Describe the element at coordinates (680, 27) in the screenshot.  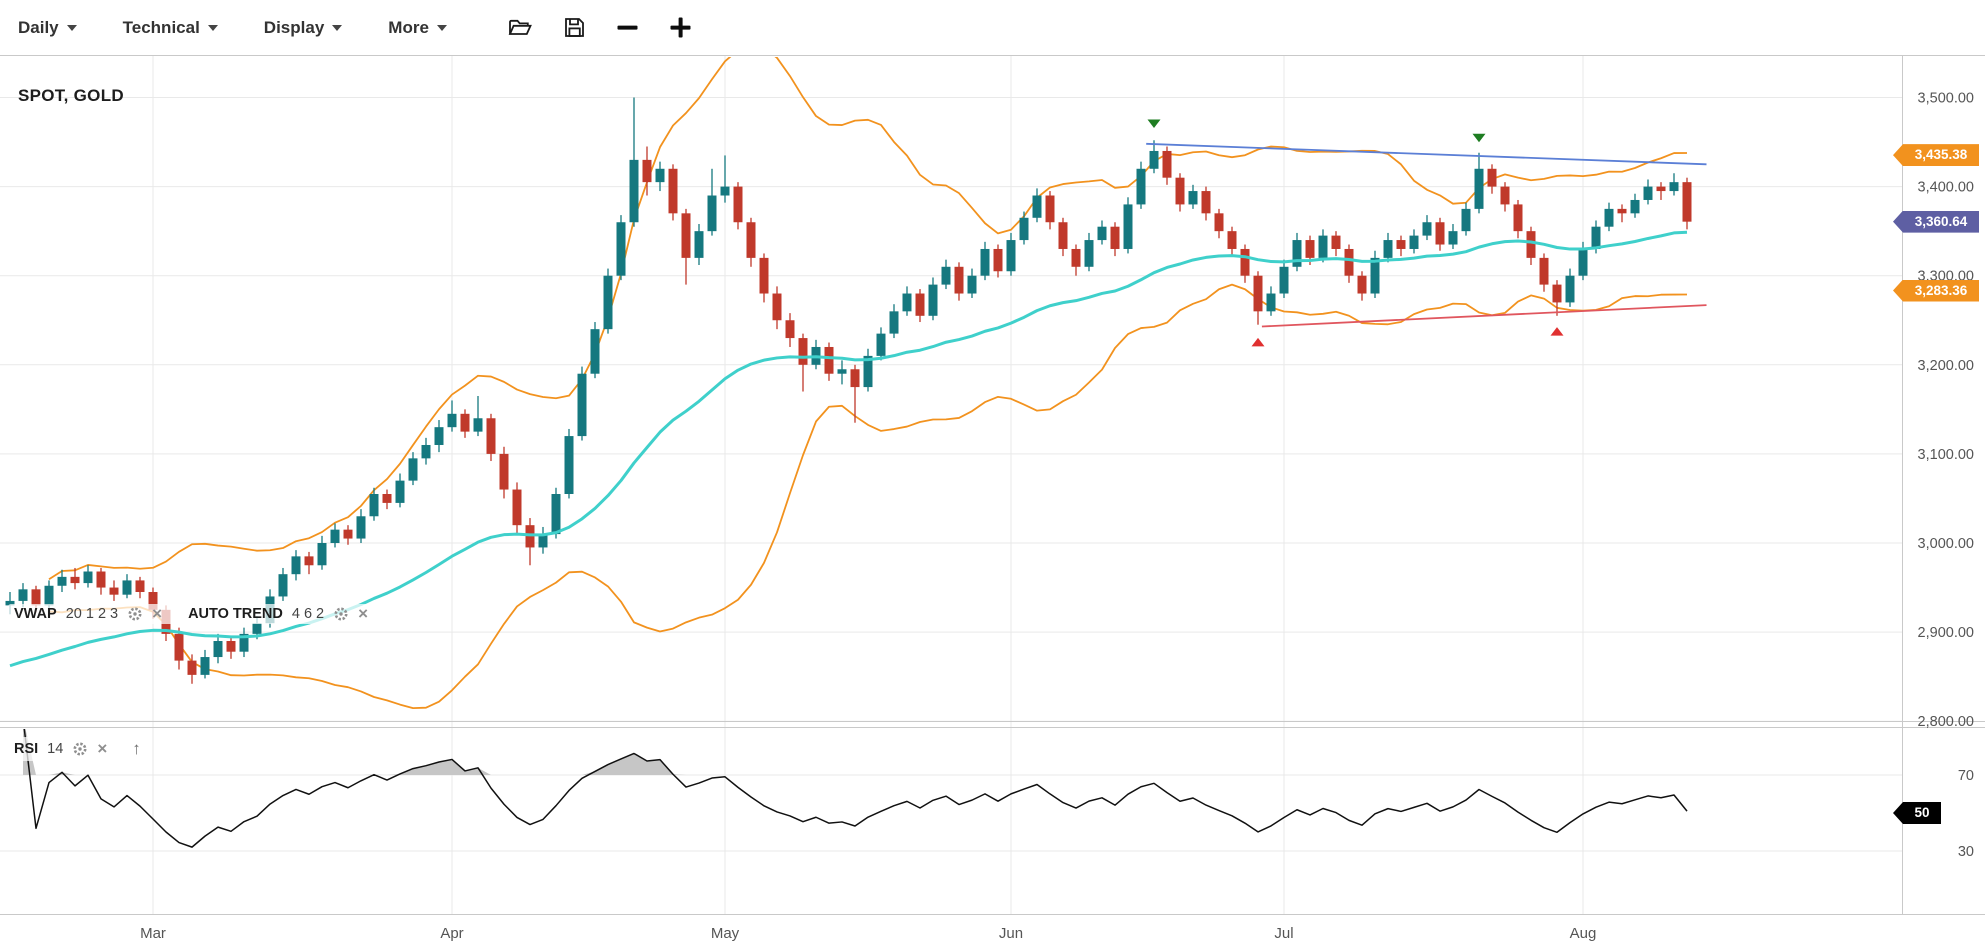
I see `zoom-in-button` at that location.